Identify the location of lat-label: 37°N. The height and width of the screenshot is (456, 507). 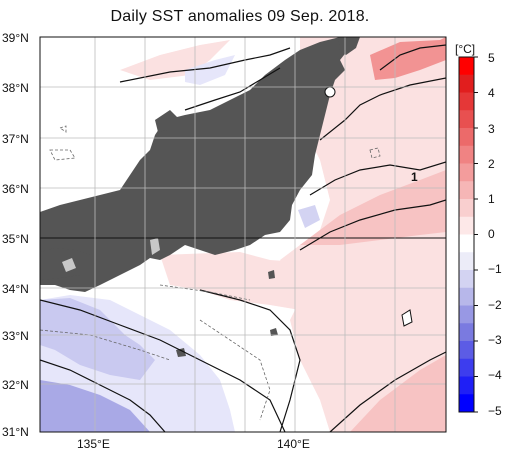
(15, 139).